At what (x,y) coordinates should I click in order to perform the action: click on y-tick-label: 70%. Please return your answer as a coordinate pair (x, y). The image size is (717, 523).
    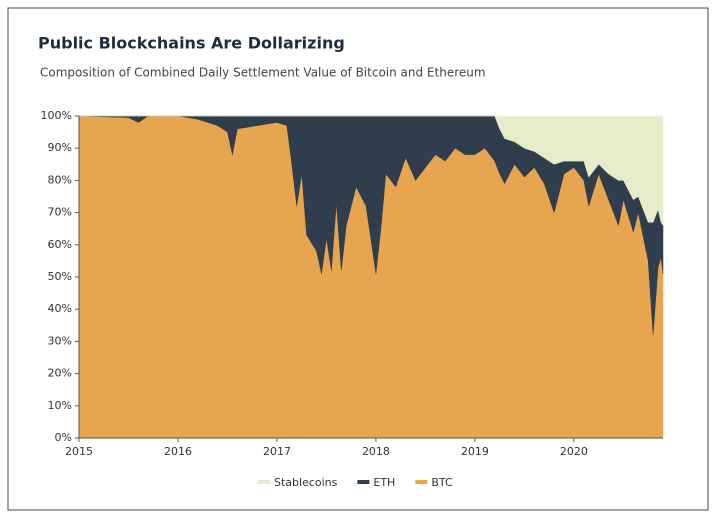
    Looking at the image, I should click on (60, 212).